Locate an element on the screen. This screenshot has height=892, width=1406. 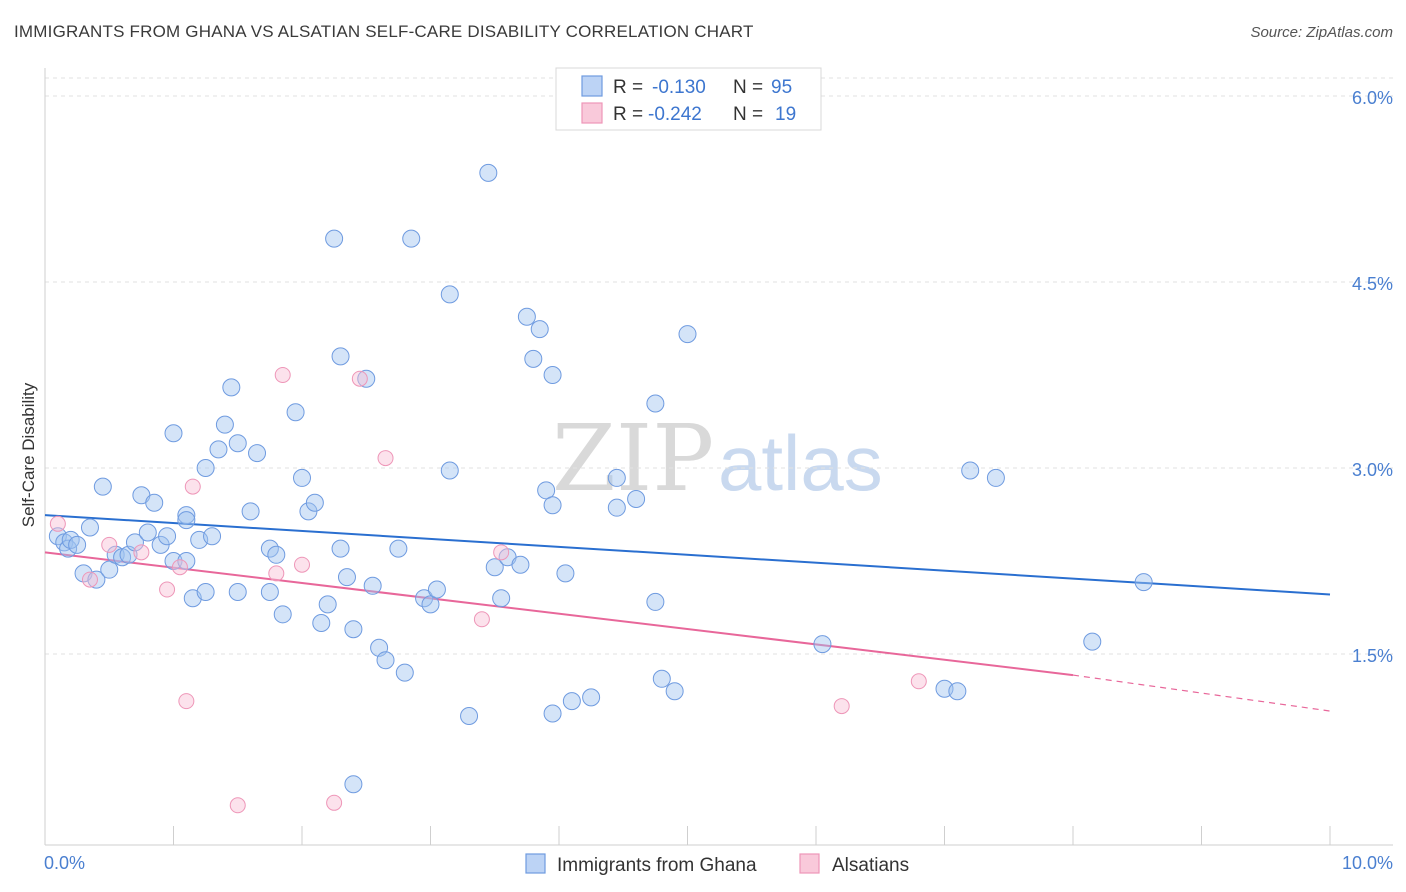
y-tick-label: 4.5% is located at coordinates (1372, 284).